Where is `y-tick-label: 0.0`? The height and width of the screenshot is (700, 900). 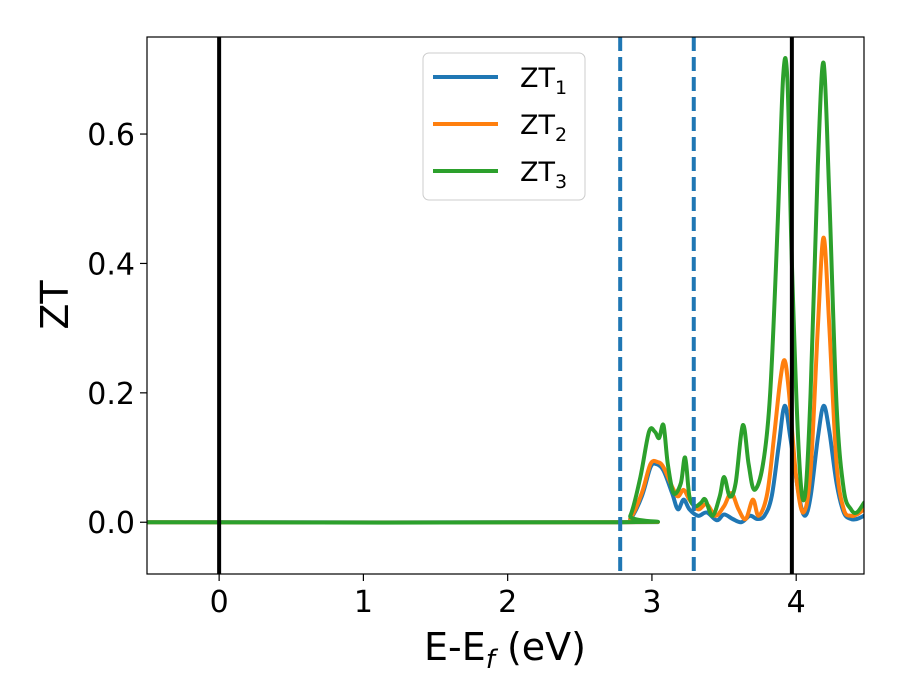
y-tick-label: 0.0 is located at coordinates (111, 523).